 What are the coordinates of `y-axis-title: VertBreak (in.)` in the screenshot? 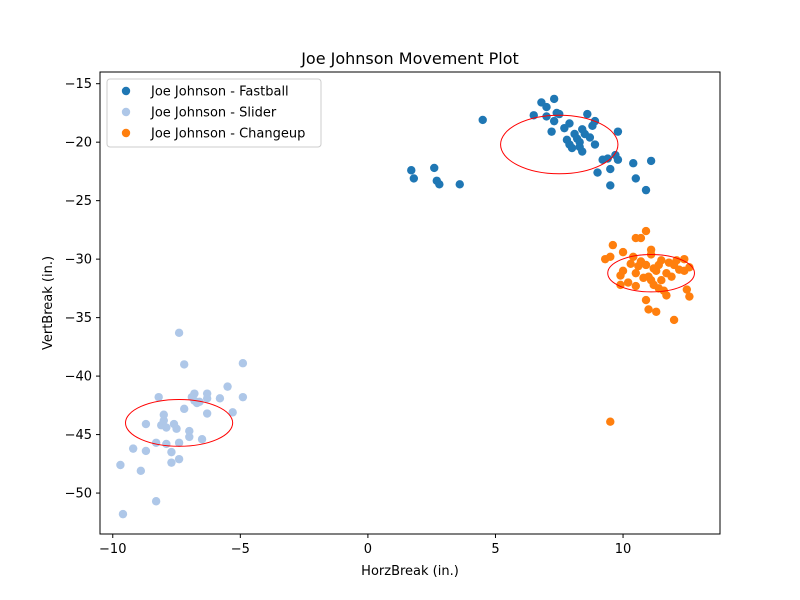 It's located at (48, 303).